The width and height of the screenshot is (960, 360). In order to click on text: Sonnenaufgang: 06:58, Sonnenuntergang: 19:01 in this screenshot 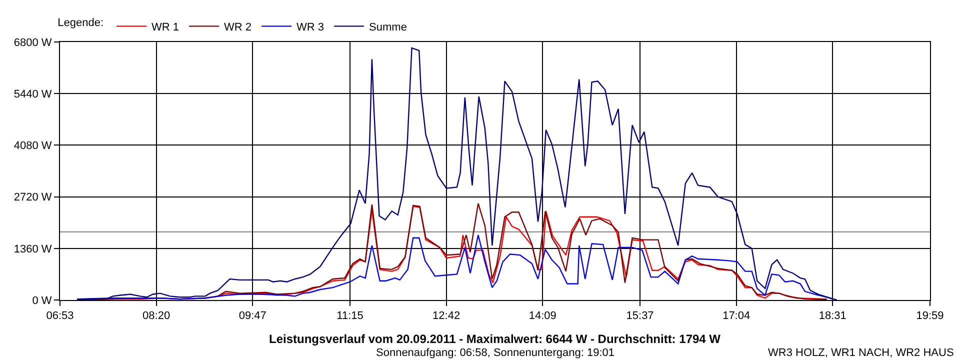, I will do `click(495, 353)`.